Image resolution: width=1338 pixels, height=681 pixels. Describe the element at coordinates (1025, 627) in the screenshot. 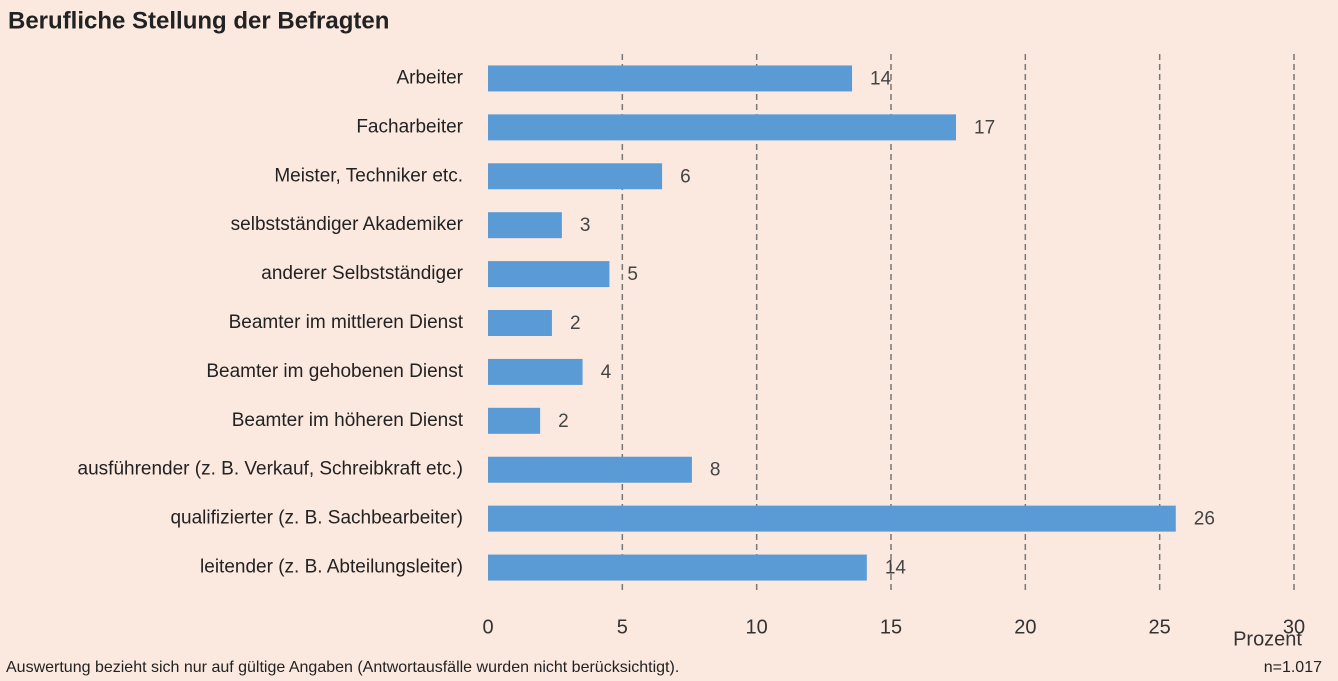

I see `x-tick-label: 20` at that location.